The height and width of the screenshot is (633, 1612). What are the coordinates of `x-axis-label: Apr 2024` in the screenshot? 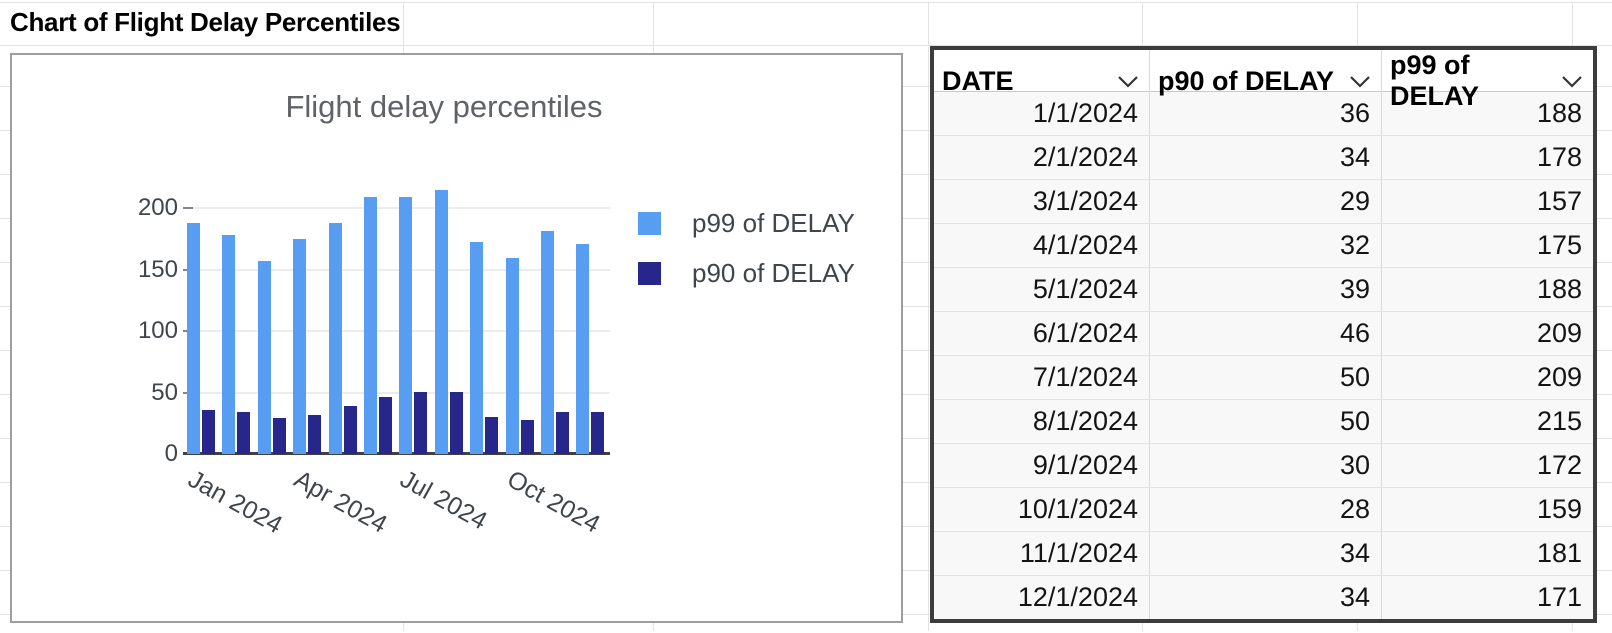 It's located at (340, 502).